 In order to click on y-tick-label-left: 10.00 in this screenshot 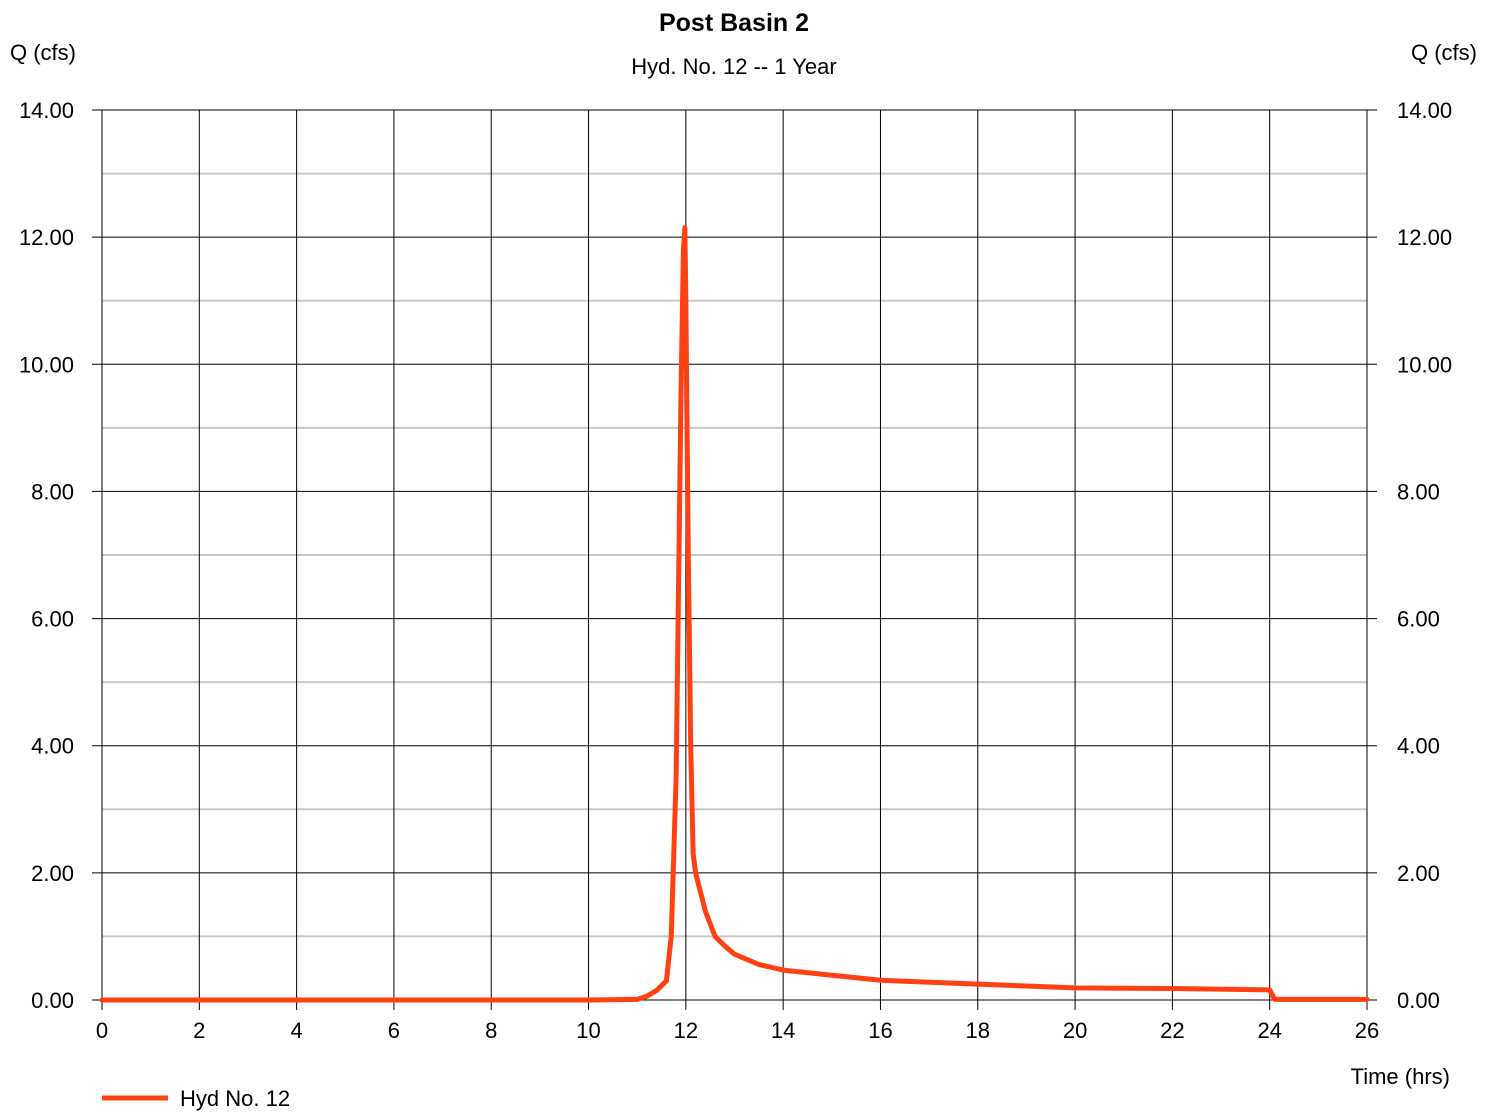, I will do `click(46, 364)`.